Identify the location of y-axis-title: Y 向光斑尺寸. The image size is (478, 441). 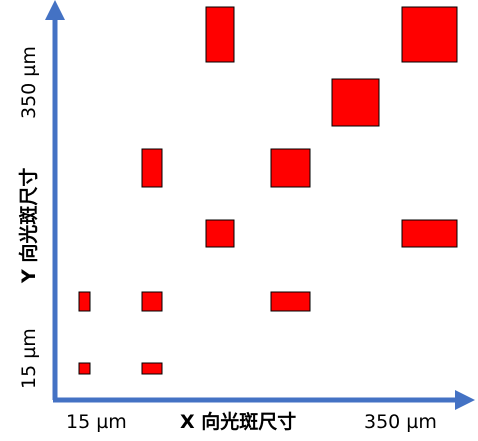
(29, 225).